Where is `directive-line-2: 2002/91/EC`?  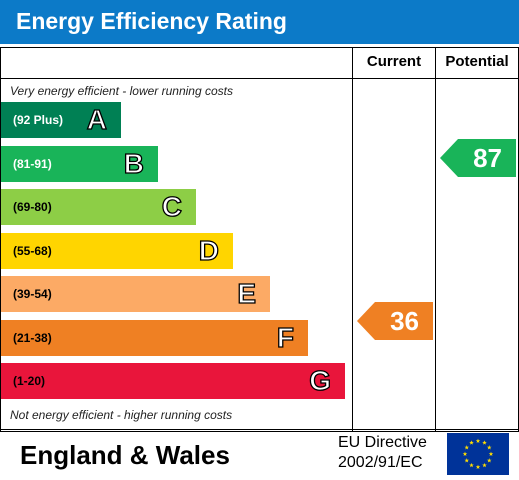 directive-line-2: 2002/91/EC is located at coordinates (380, 462).